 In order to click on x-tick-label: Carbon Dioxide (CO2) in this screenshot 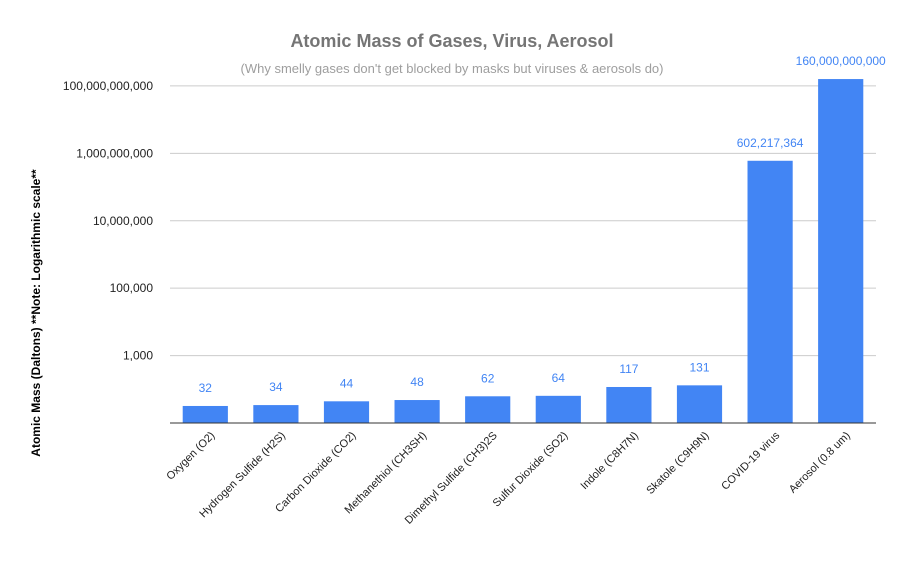, I will do `click(315, 472)`.